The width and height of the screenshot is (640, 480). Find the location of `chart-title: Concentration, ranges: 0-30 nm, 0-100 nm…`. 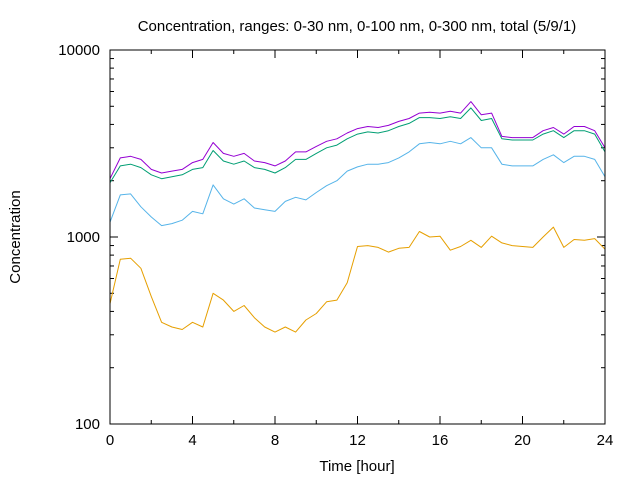

chart-title: Concentration, ranges: 0-30 nm, 0-100 nm… is located at coordinates (357, 26).